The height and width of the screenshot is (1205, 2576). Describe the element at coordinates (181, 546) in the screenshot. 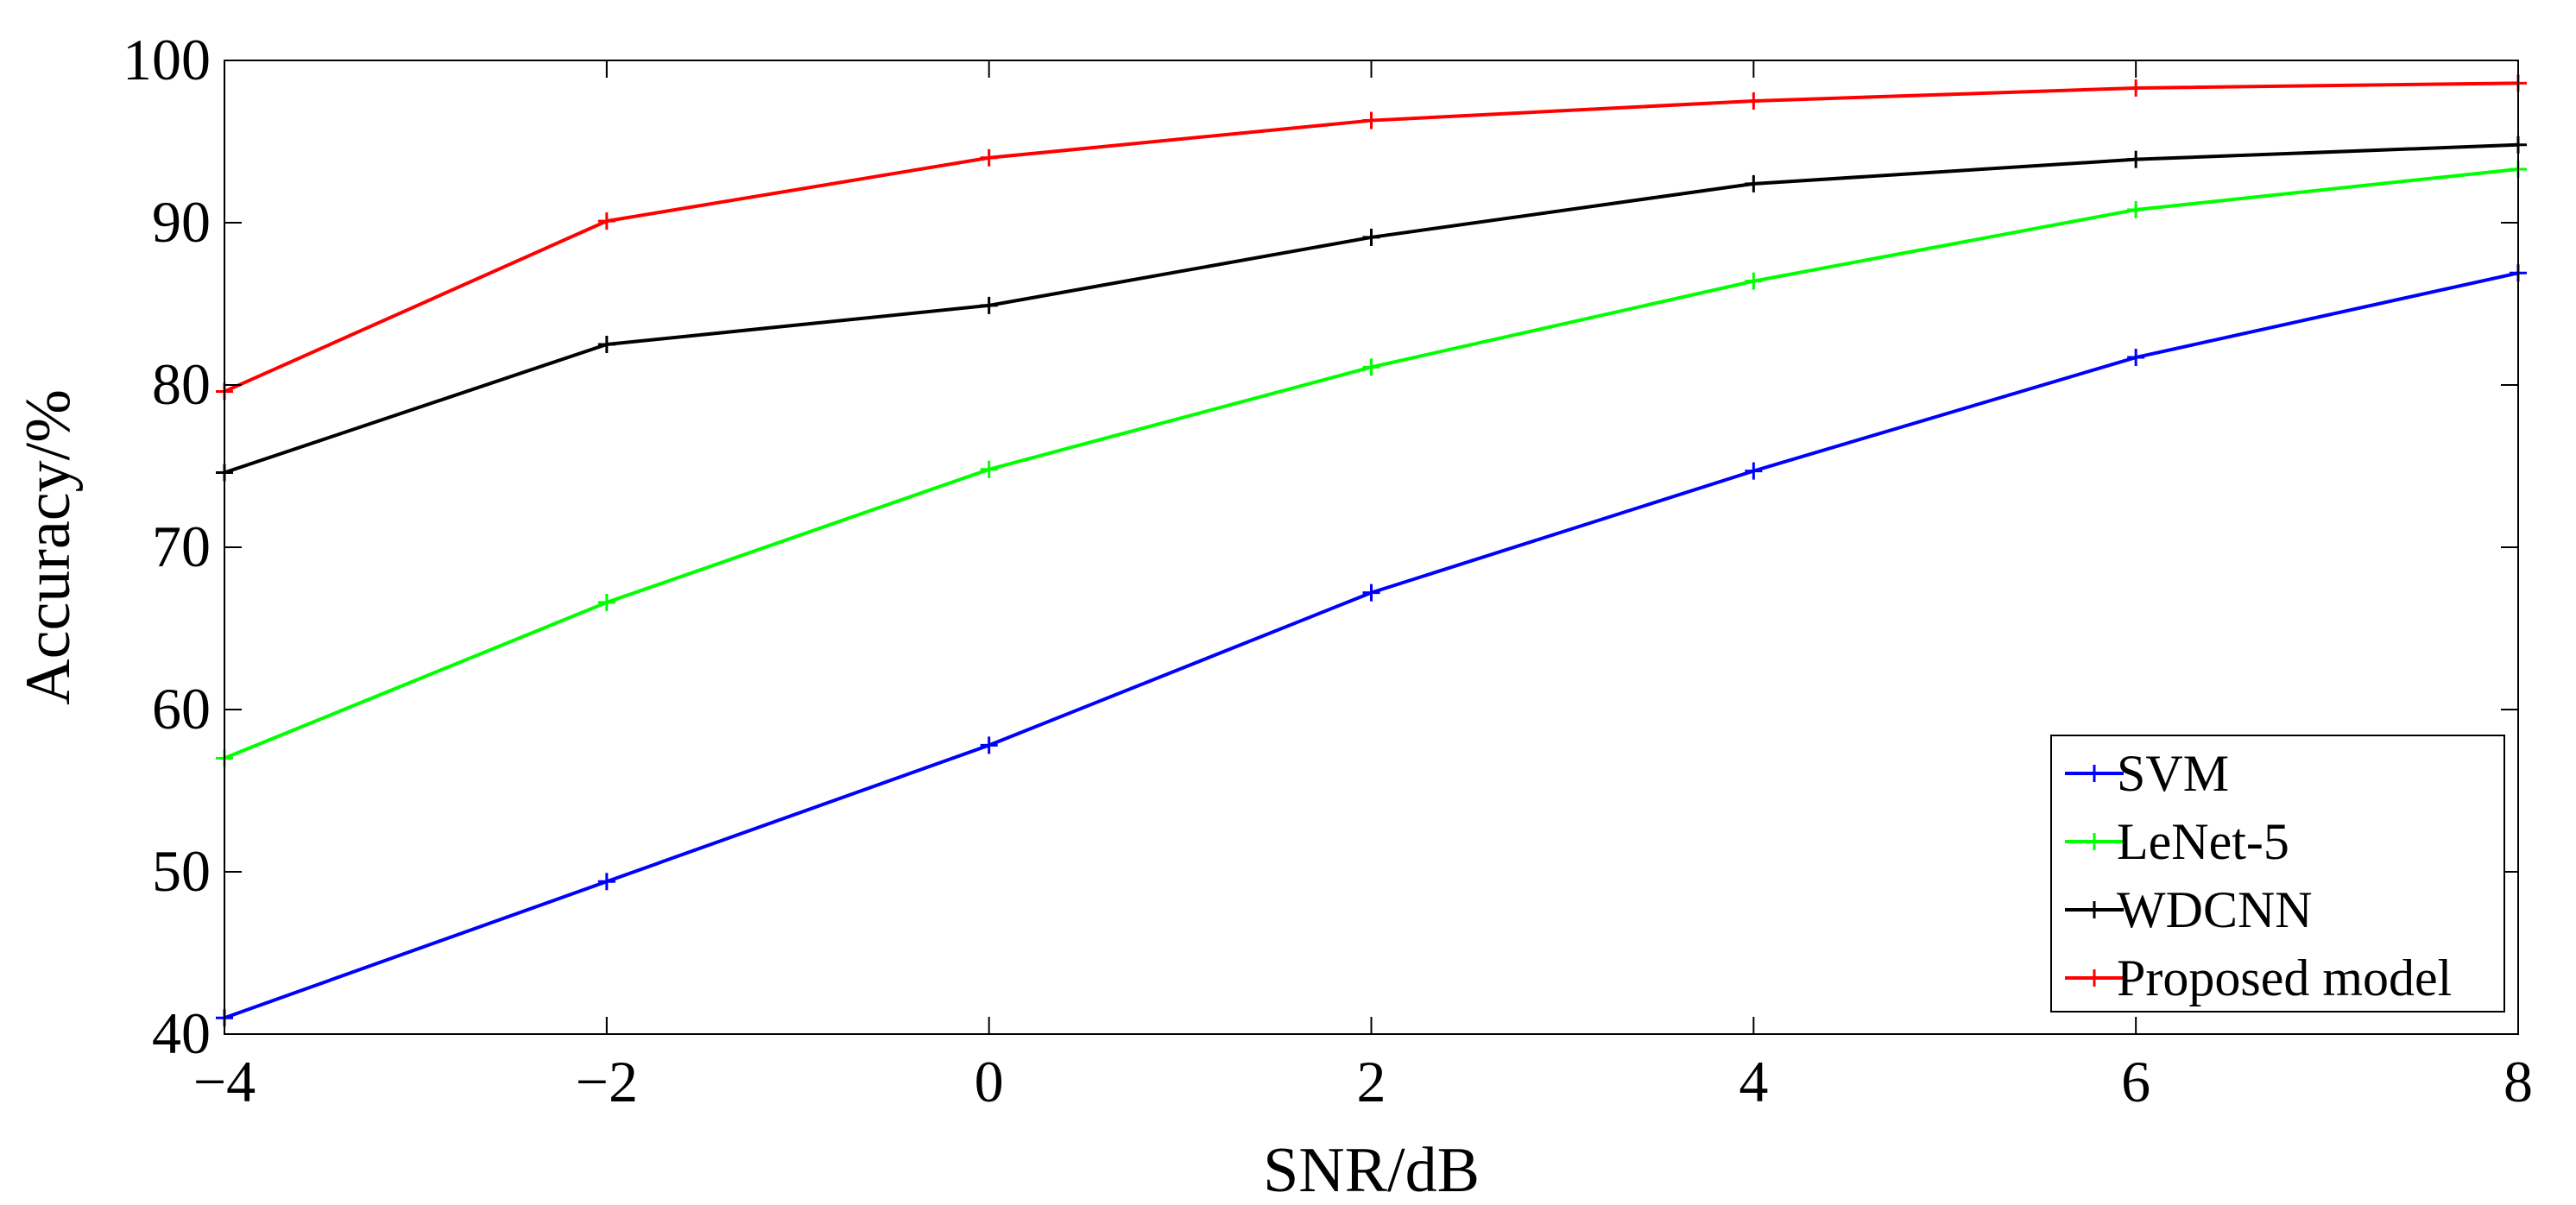

I see `y-tick-label: 70` at that location.